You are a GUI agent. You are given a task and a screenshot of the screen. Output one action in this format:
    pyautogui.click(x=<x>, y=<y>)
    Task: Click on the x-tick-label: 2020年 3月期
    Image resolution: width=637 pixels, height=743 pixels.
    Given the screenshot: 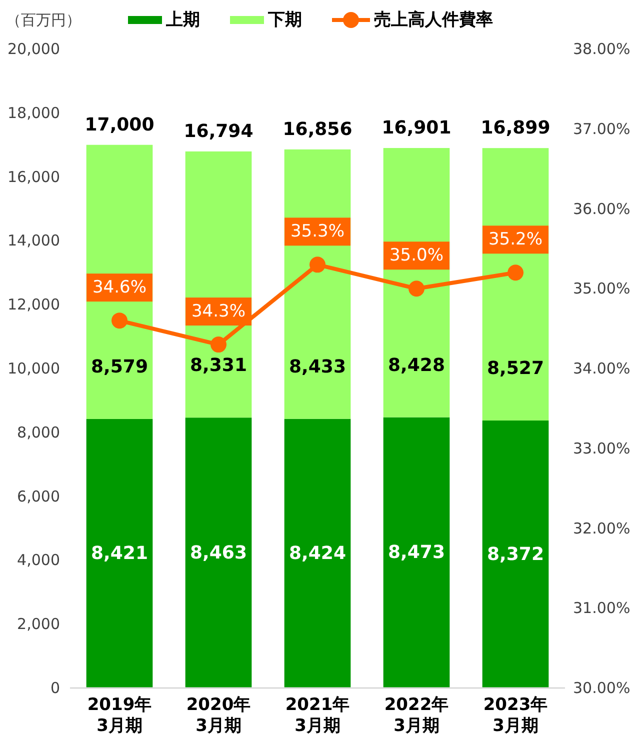 What is the action you would take?
    pyautogui.click(x=218, y=715)
    